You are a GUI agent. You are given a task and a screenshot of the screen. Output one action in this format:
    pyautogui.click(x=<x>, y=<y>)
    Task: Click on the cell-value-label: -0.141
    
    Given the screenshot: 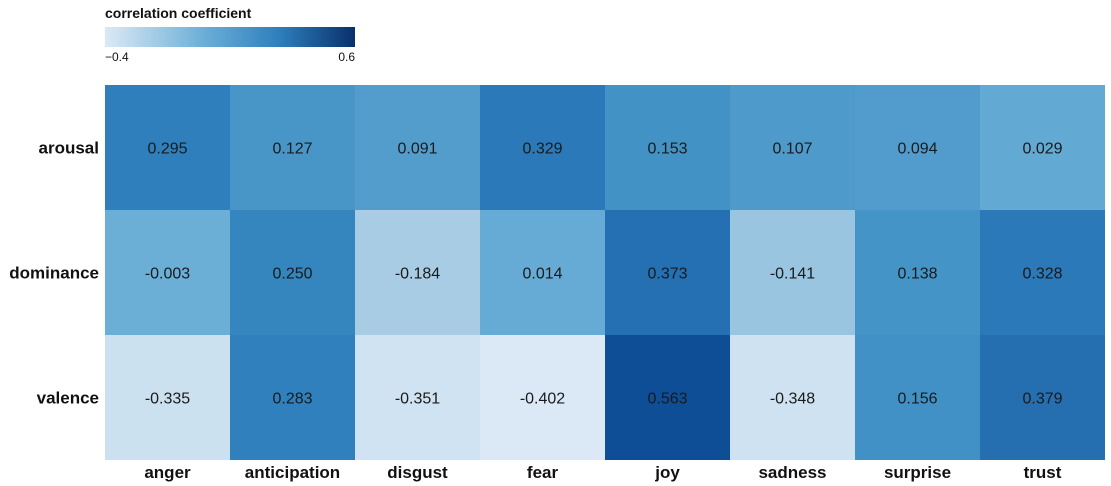 What is the action you would take?
    pyautogui.click(x=792, y=274)
    